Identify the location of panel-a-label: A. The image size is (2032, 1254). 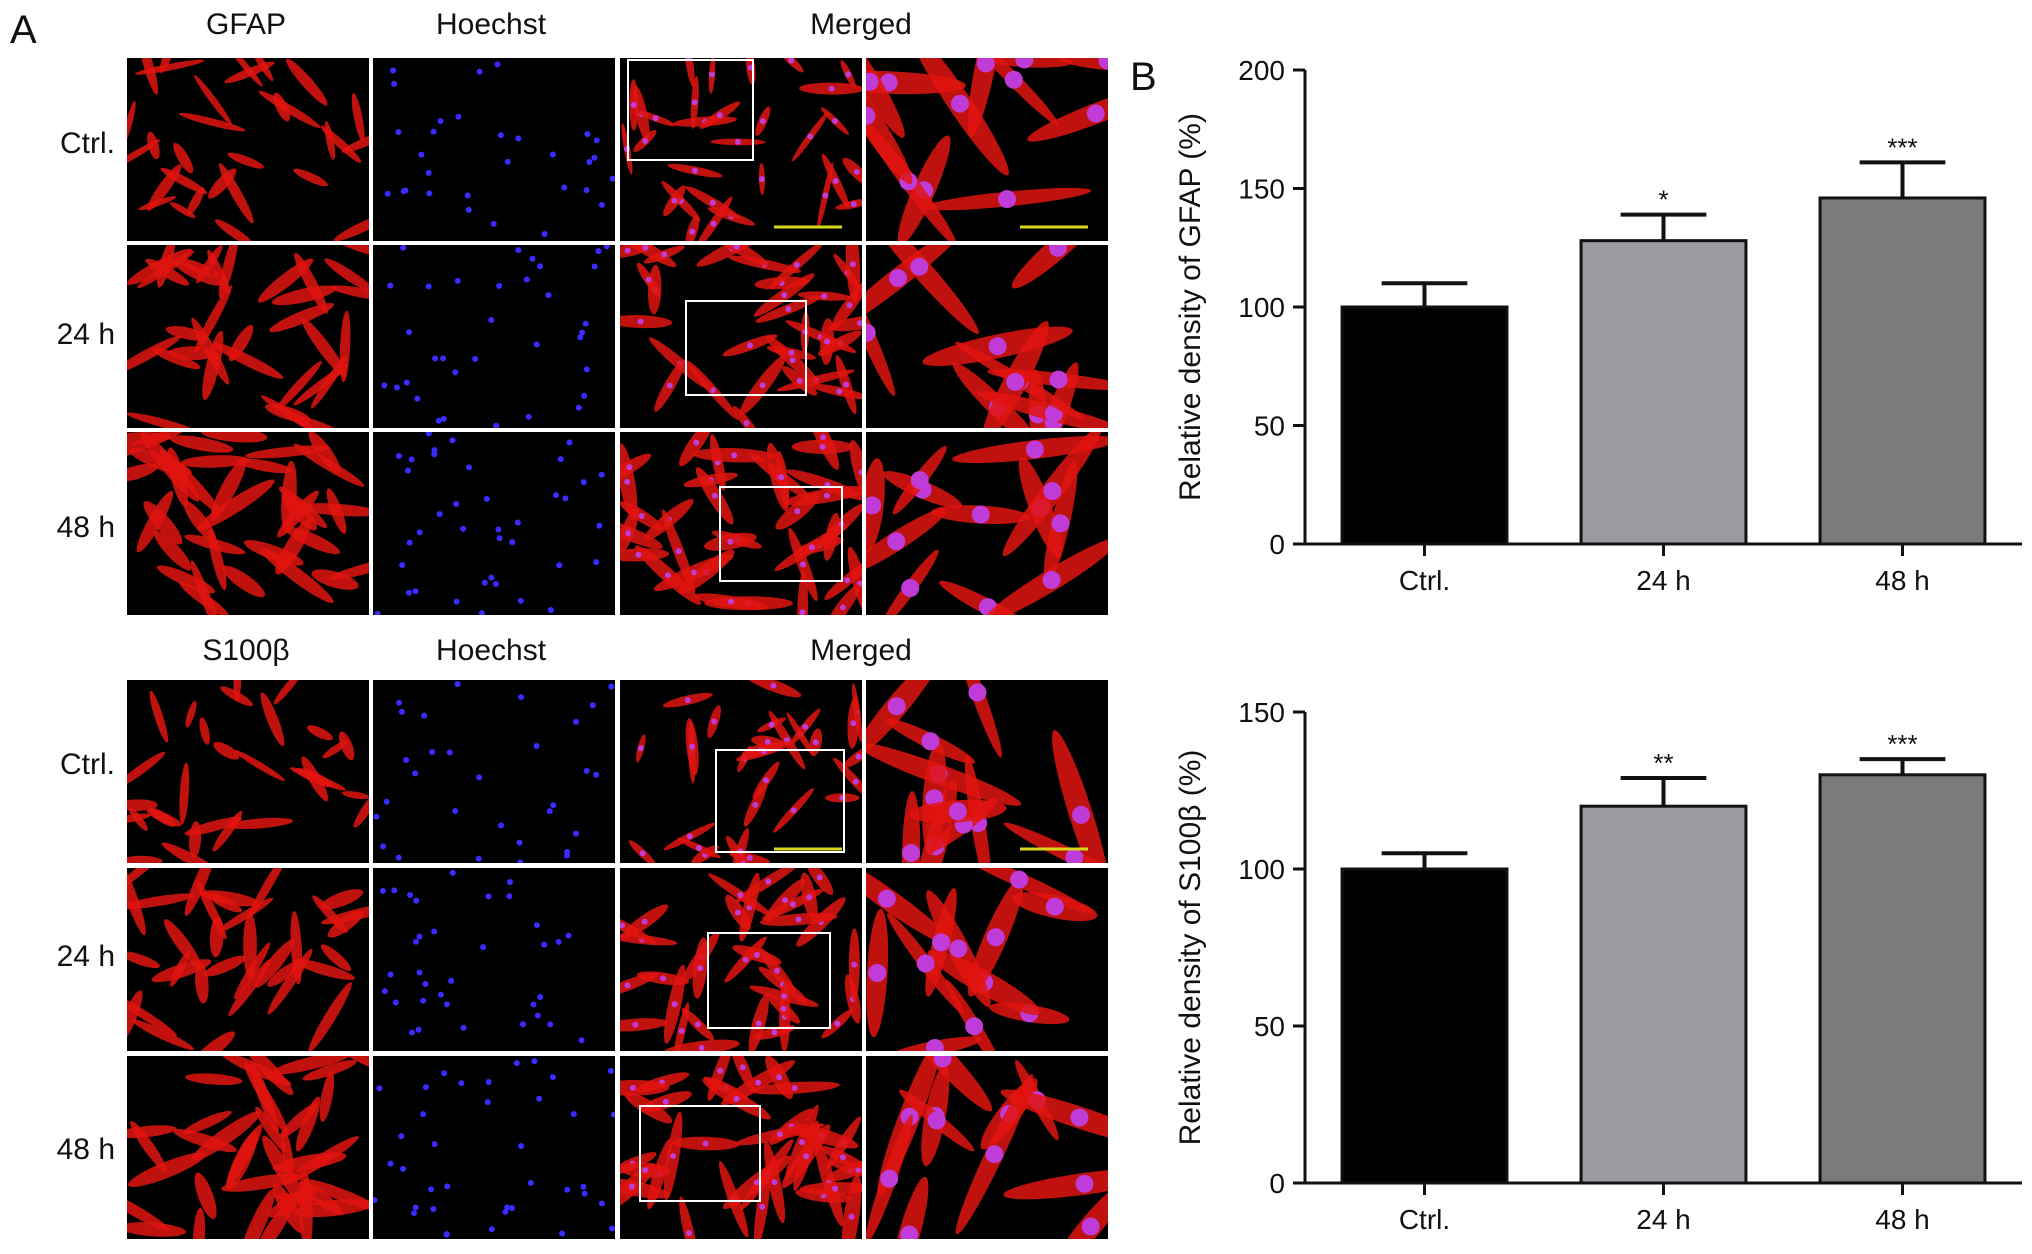
(23, 30).